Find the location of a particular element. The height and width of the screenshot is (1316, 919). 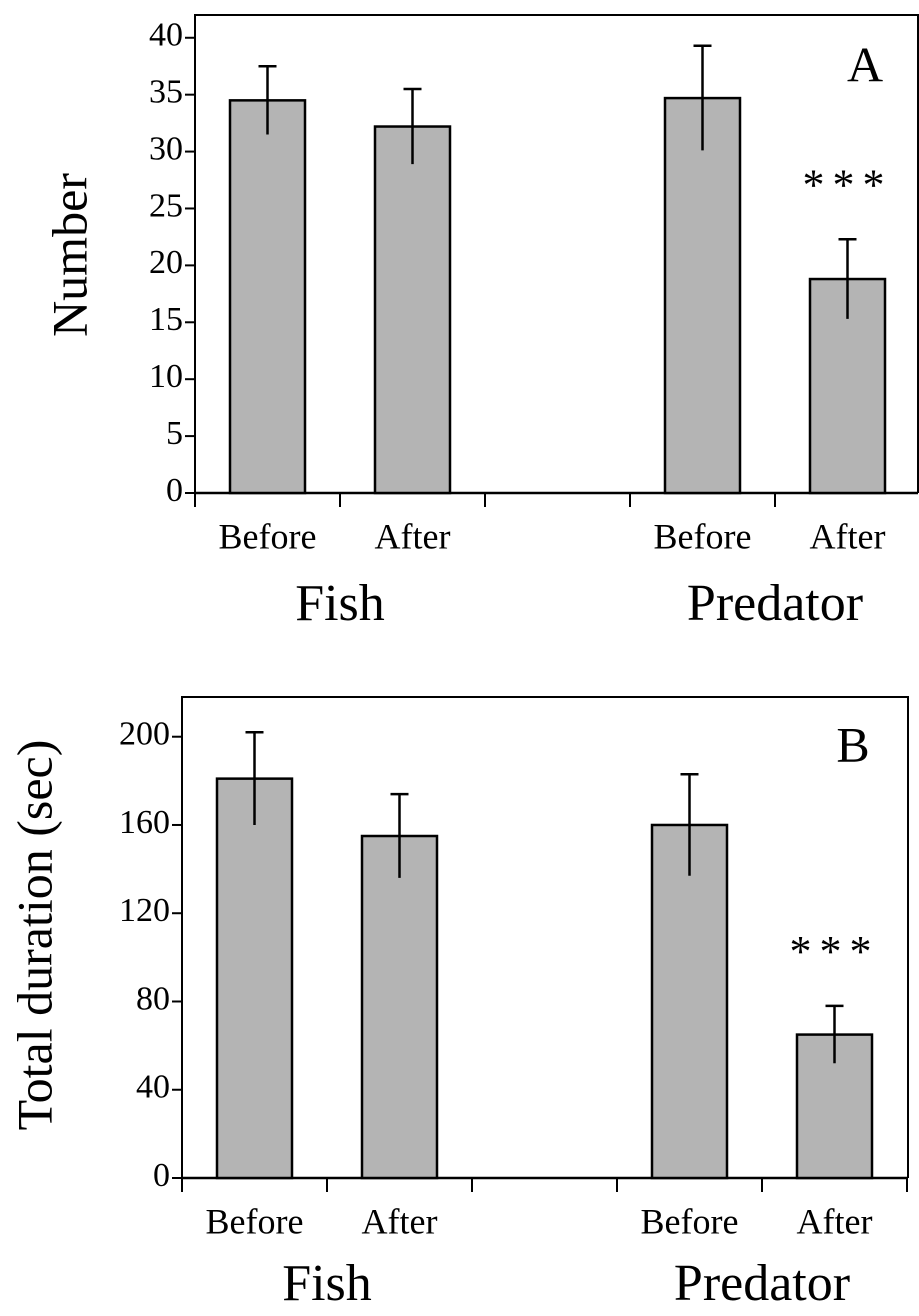

y-tick-label: 10 is located at coordinates (166, 376).